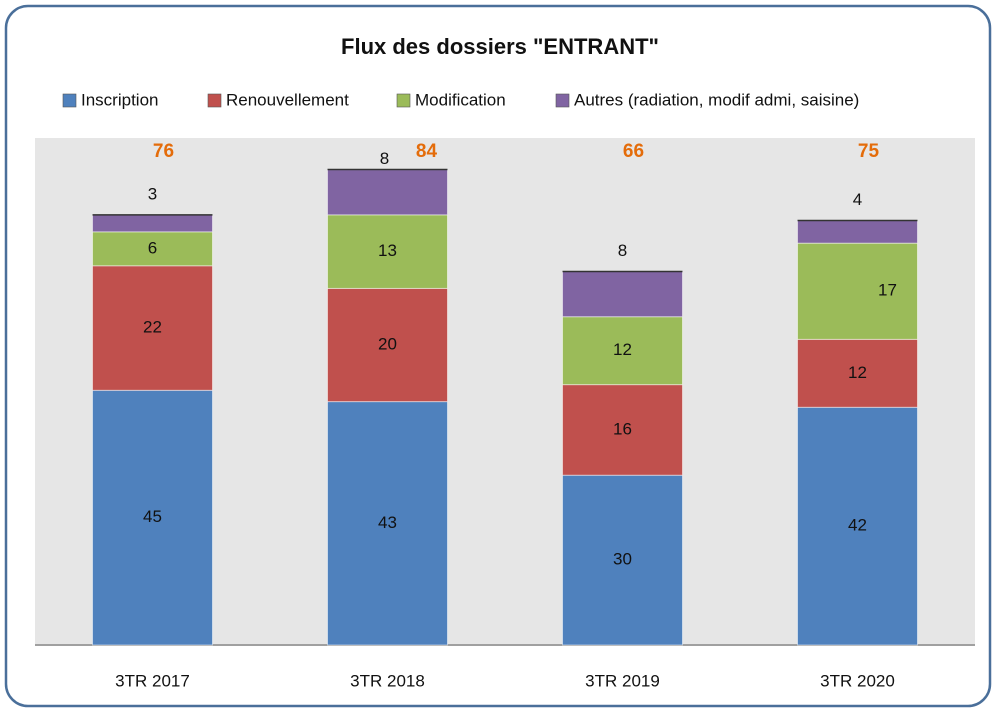 The height and width of the screenshot is (715, 996). What do you see at coordinates (622, 559) in the screenshot?
I see `value-label: 30` at bounding box center [622, 559].